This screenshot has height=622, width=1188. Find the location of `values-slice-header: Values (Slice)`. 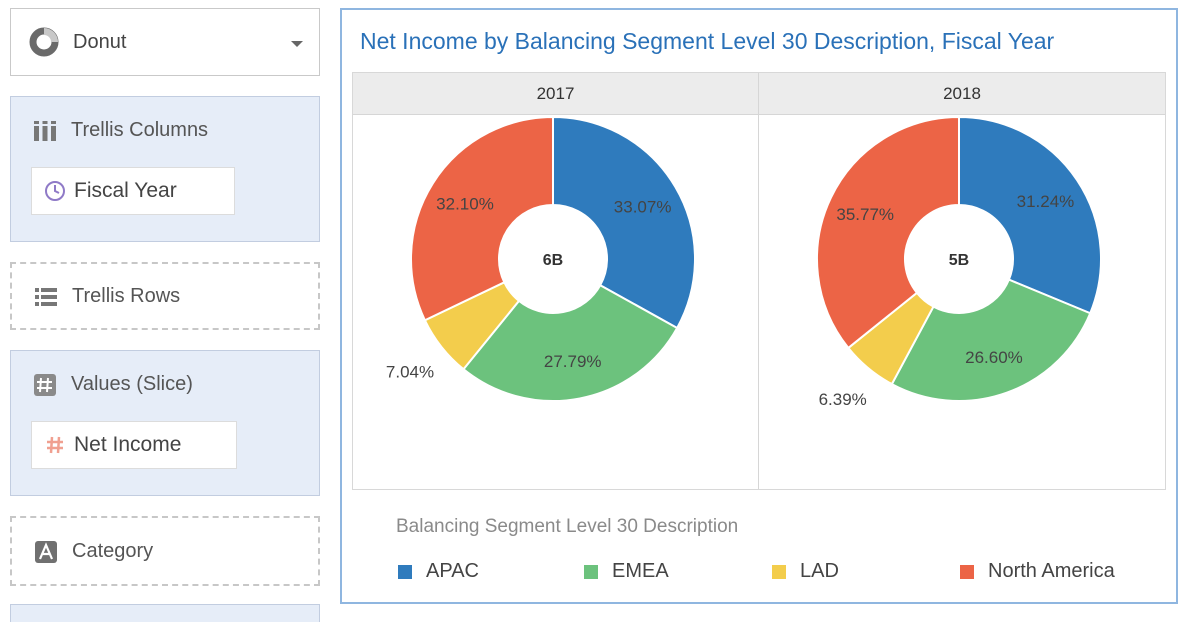

values-slice-header: Values (Slice) is located at coordinates (113, 384).